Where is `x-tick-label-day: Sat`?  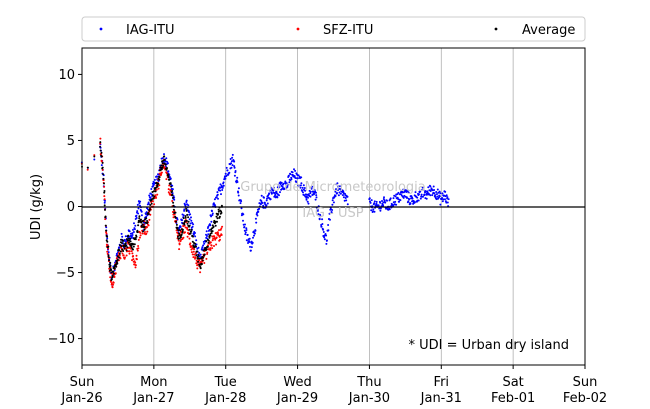 x-tick-label-day: Sat is located at coordinates (512, 382).